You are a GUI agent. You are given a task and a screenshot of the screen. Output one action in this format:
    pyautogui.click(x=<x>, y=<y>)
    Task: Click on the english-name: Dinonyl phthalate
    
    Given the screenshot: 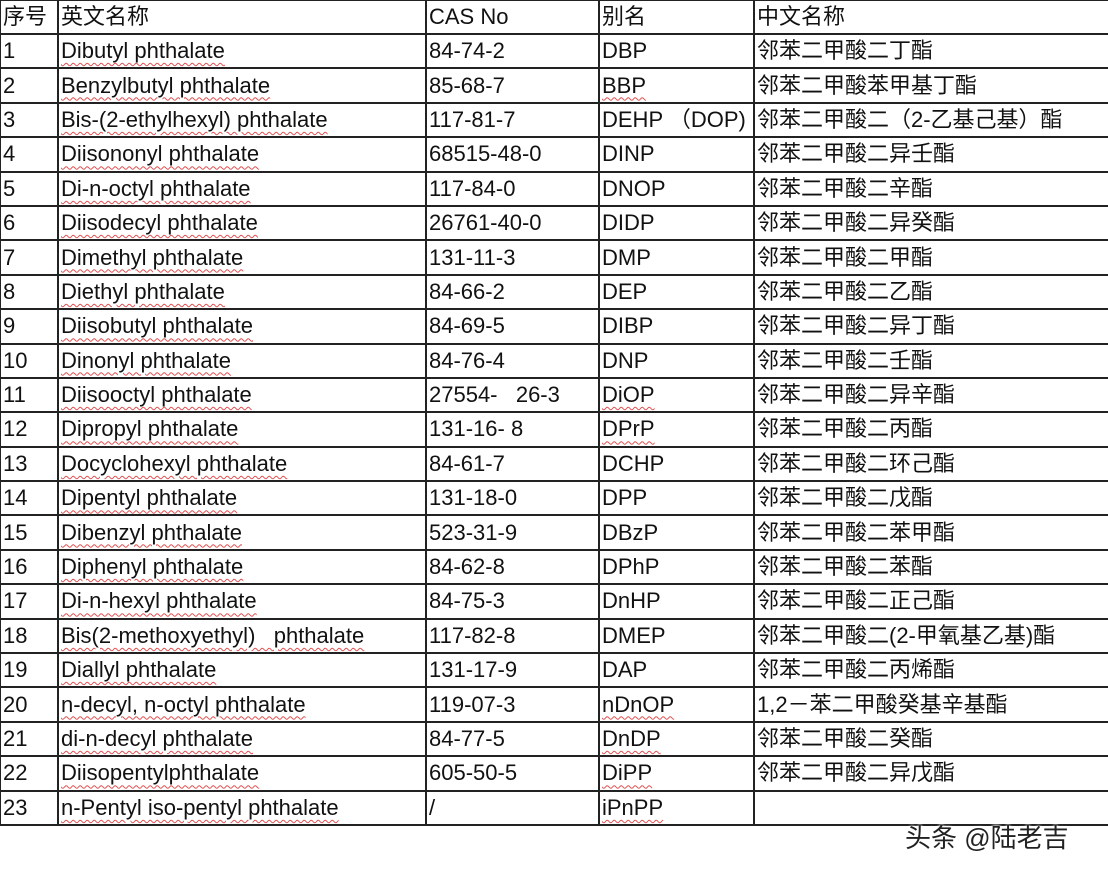 What is the action you would take?
    pyautogui.click(x=146, y=360)
    